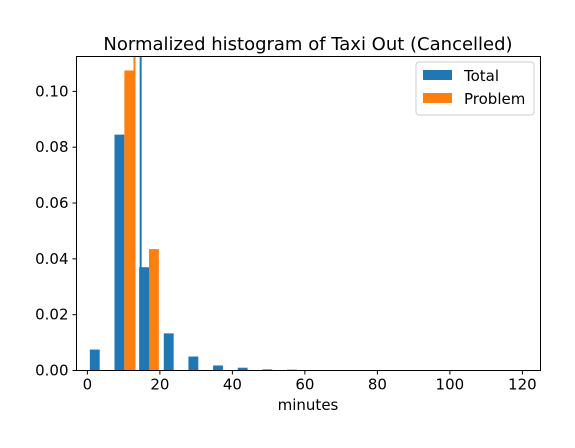 This screenshot has height=448, width=575. Describe the element at coordinates (51, 259) in the screenshot. I see `y-tick-label: 0.04` at that location.